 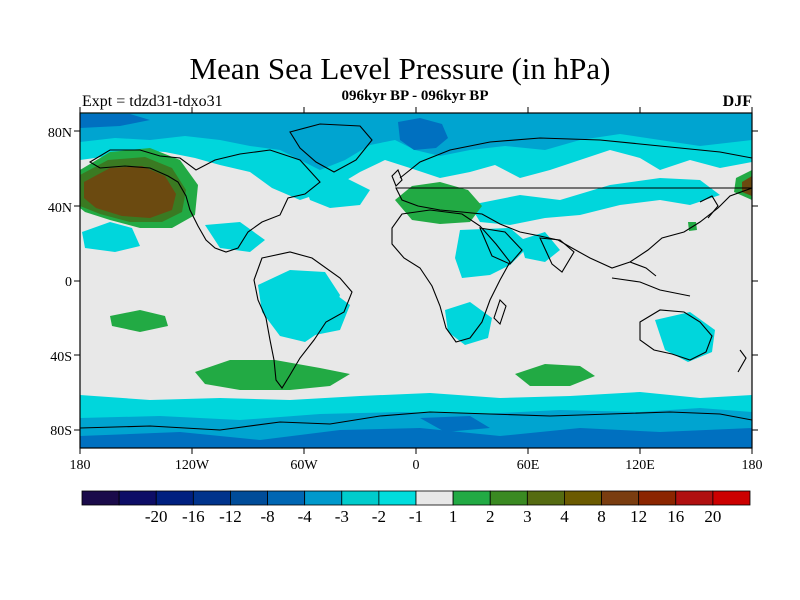 I want to click on colorbar: -20 -16 -12 -8 -4 -3 -2 -1 1 2 3 4 8 12 16 20, so click(x=416, y=508).